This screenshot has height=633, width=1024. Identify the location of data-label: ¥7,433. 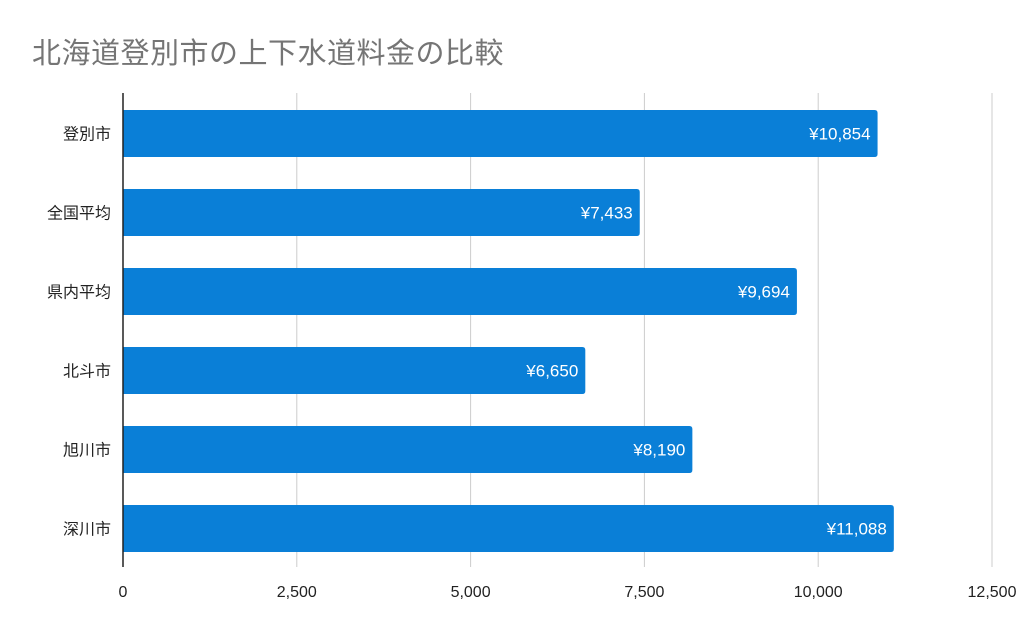
(606, 213).